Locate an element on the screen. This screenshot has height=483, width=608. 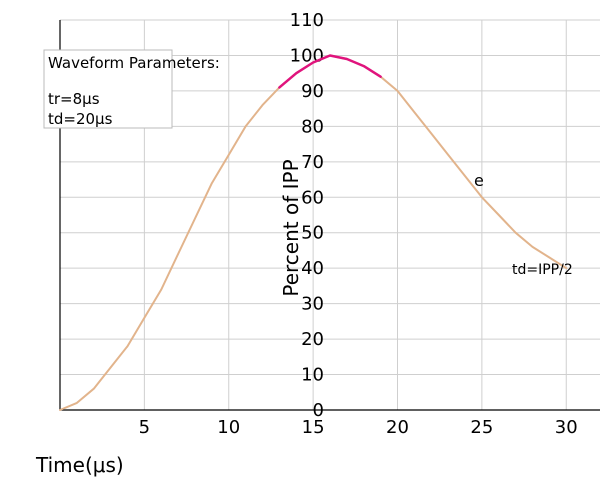
legend-item-td: td=20μs is located at coordinates (80, 119).